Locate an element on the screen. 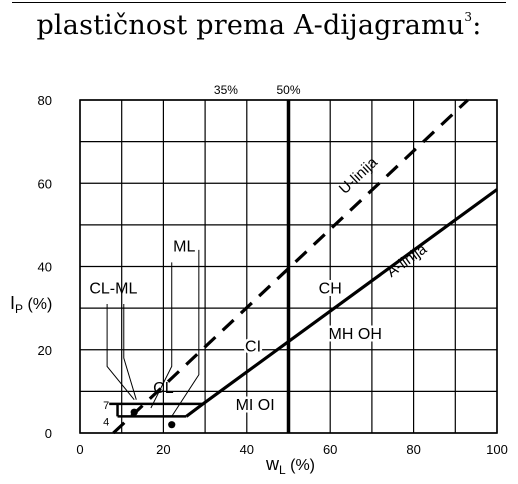 Image resolution: width=518 pixels, height=484 pixels. region-label-mh-oh: MH OH is located at coordinates (355, 334).